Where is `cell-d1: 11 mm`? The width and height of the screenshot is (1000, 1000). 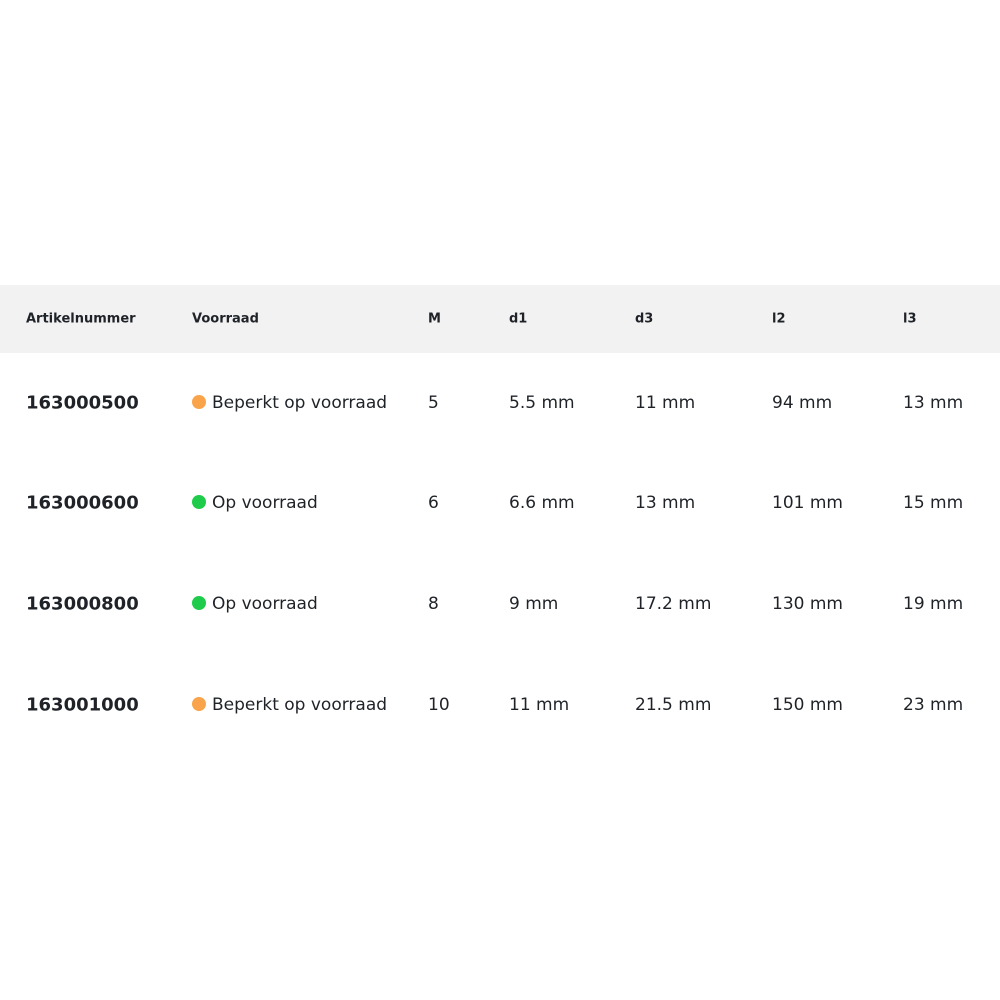
cell-d1: 11 mm is located at coordinates (539, 705).